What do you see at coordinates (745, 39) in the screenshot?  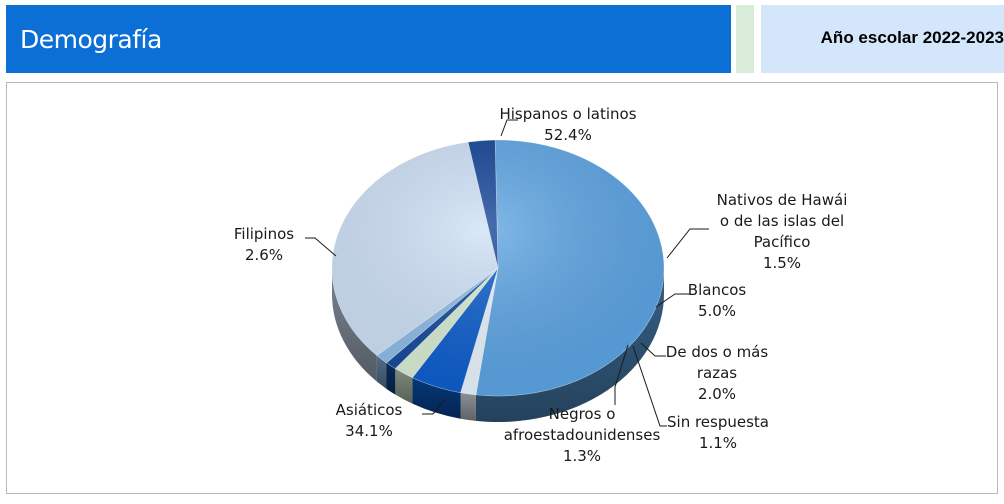 I see `header-accent-stripe` at bounding box center [745, 39].